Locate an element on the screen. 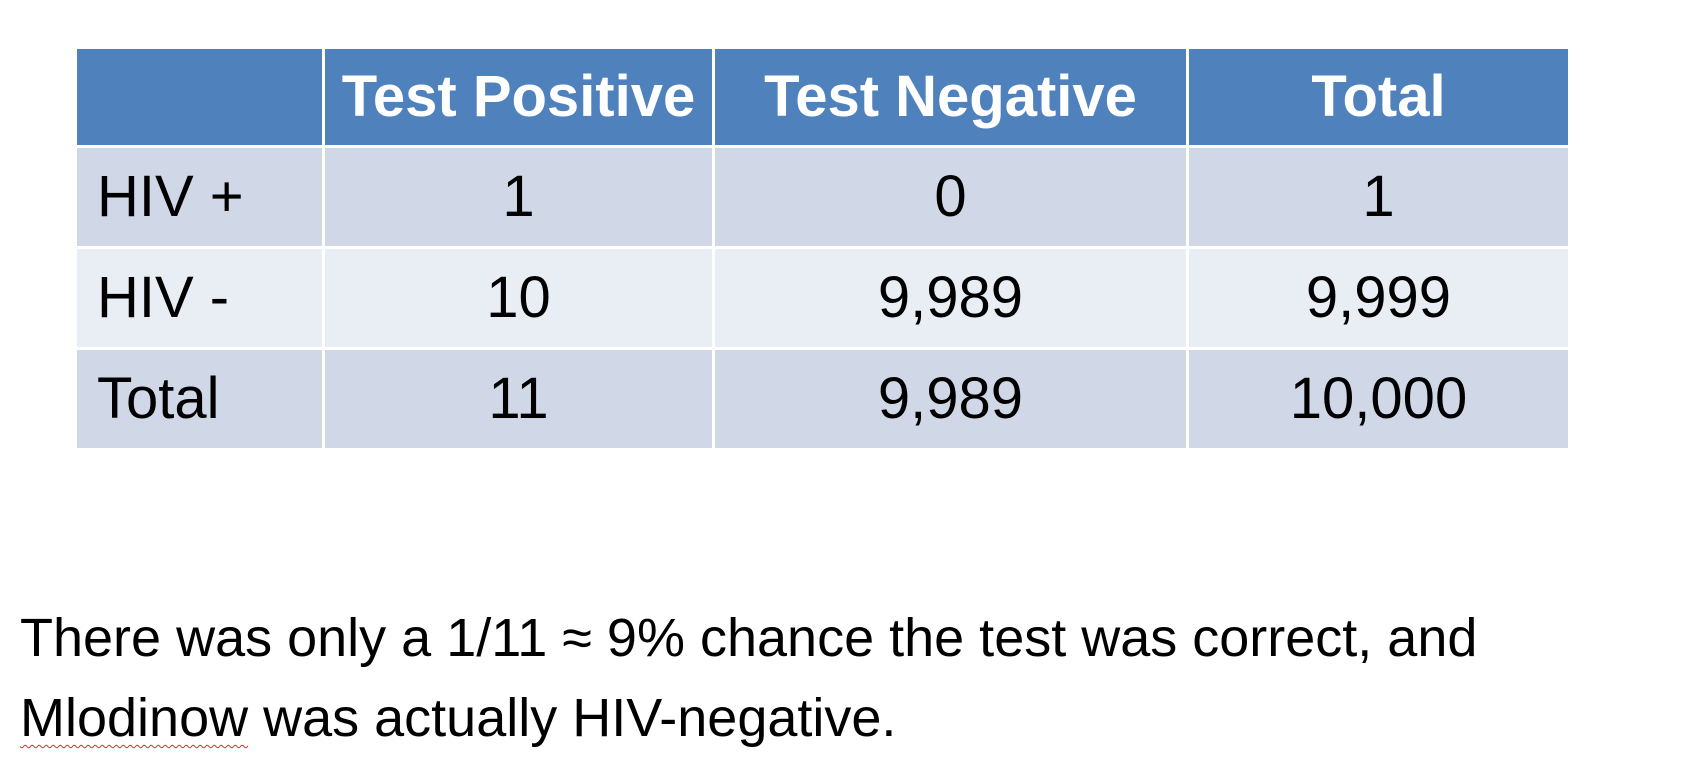 This screenshot has height=775, width=1702. conclusion-line-2-rest: was actually HIV-negative. is located at coordinates (572, 718).